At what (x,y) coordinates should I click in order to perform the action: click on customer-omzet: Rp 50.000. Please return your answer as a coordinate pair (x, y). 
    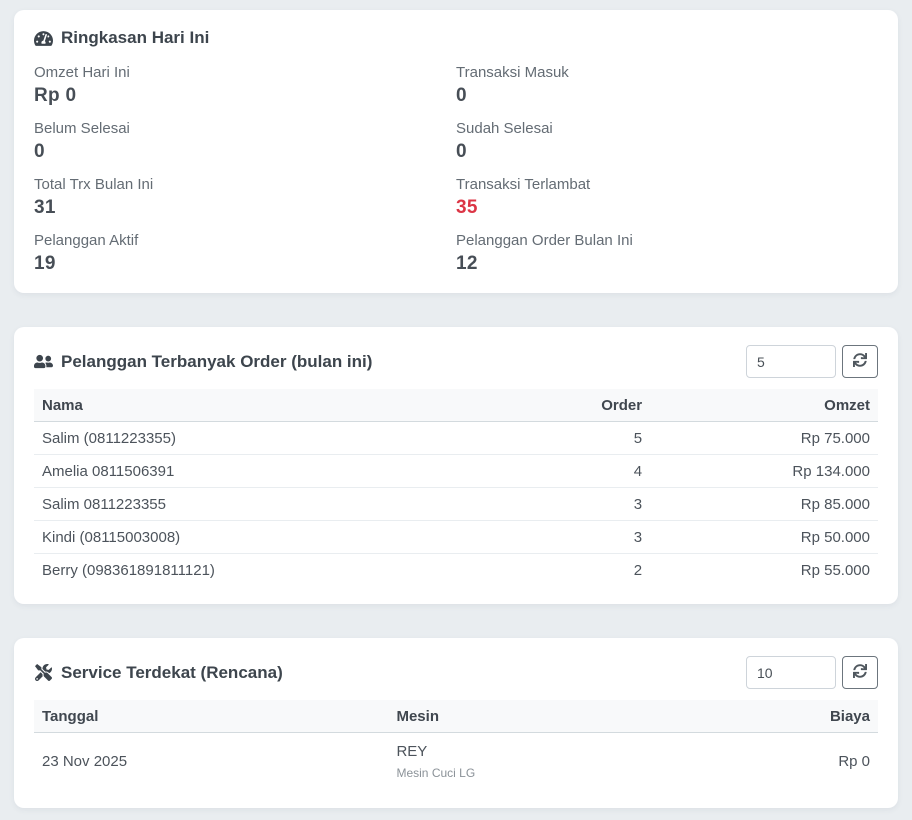
    Looking at the image, I should click on (764, 537).